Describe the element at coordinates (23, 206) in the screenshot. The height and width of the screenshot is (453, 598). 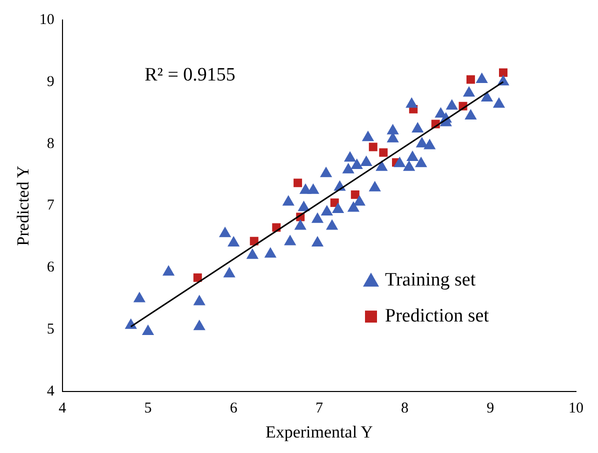
I see `y-axis-title: Predicted Y` at that location.